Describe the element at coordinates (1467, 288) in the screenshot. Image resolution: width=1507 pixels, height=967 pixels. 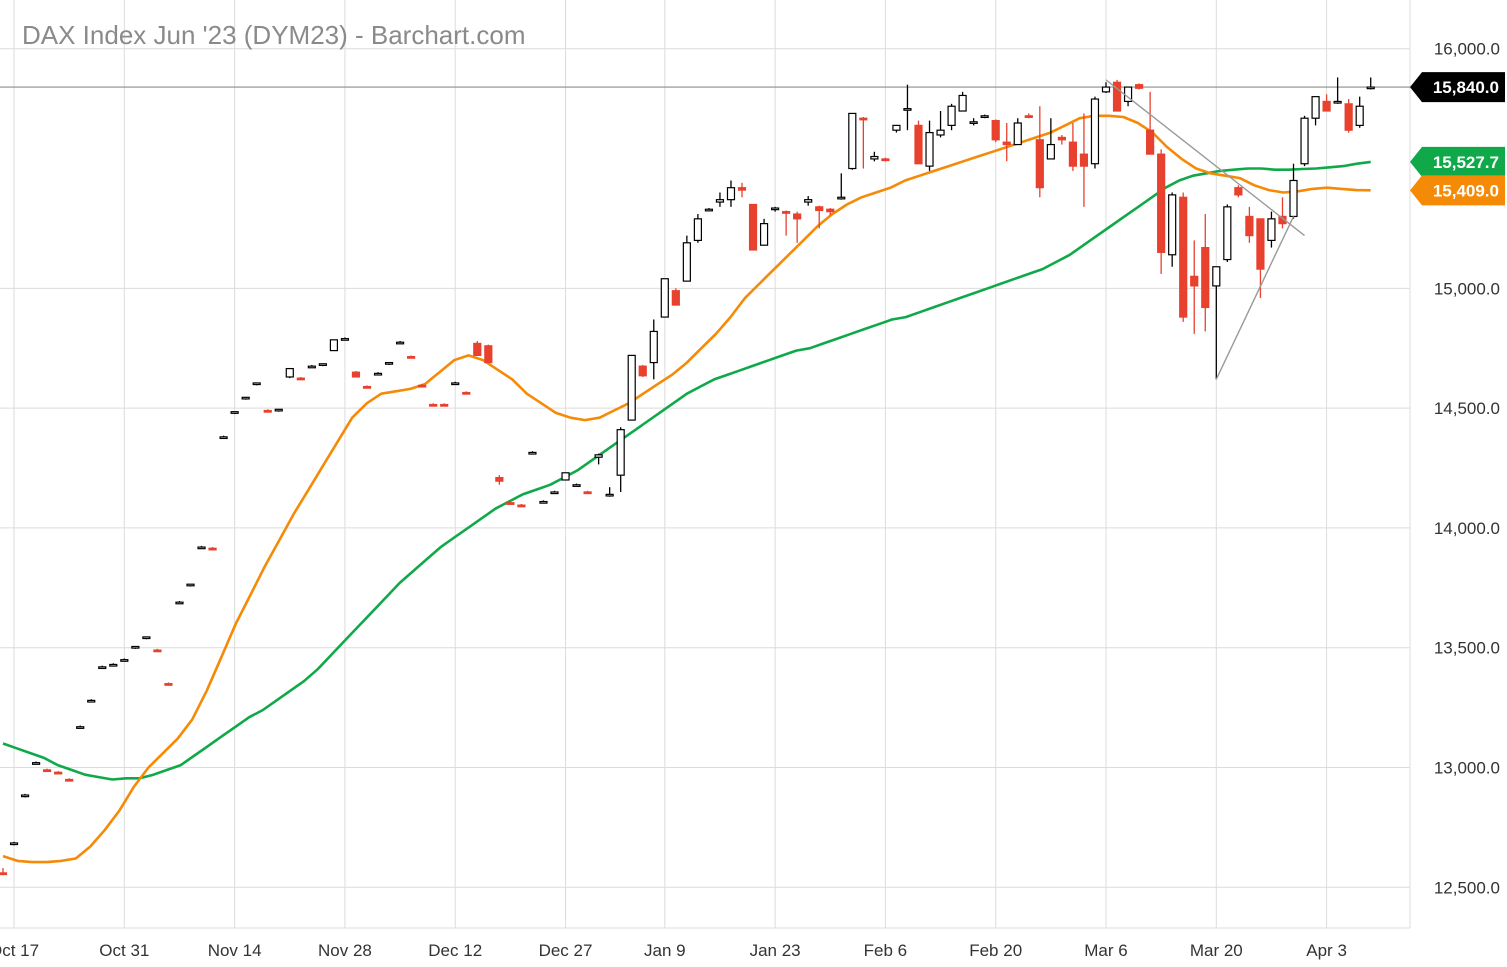
I see `y-tick-label: 15,000.0` at that location.